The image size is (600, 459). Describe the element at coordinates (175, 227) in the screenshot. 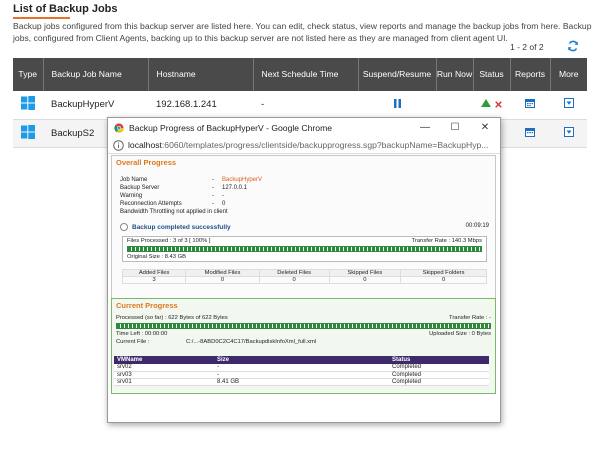

I see `backup-completed-message: Backup completed successfully` at that location.